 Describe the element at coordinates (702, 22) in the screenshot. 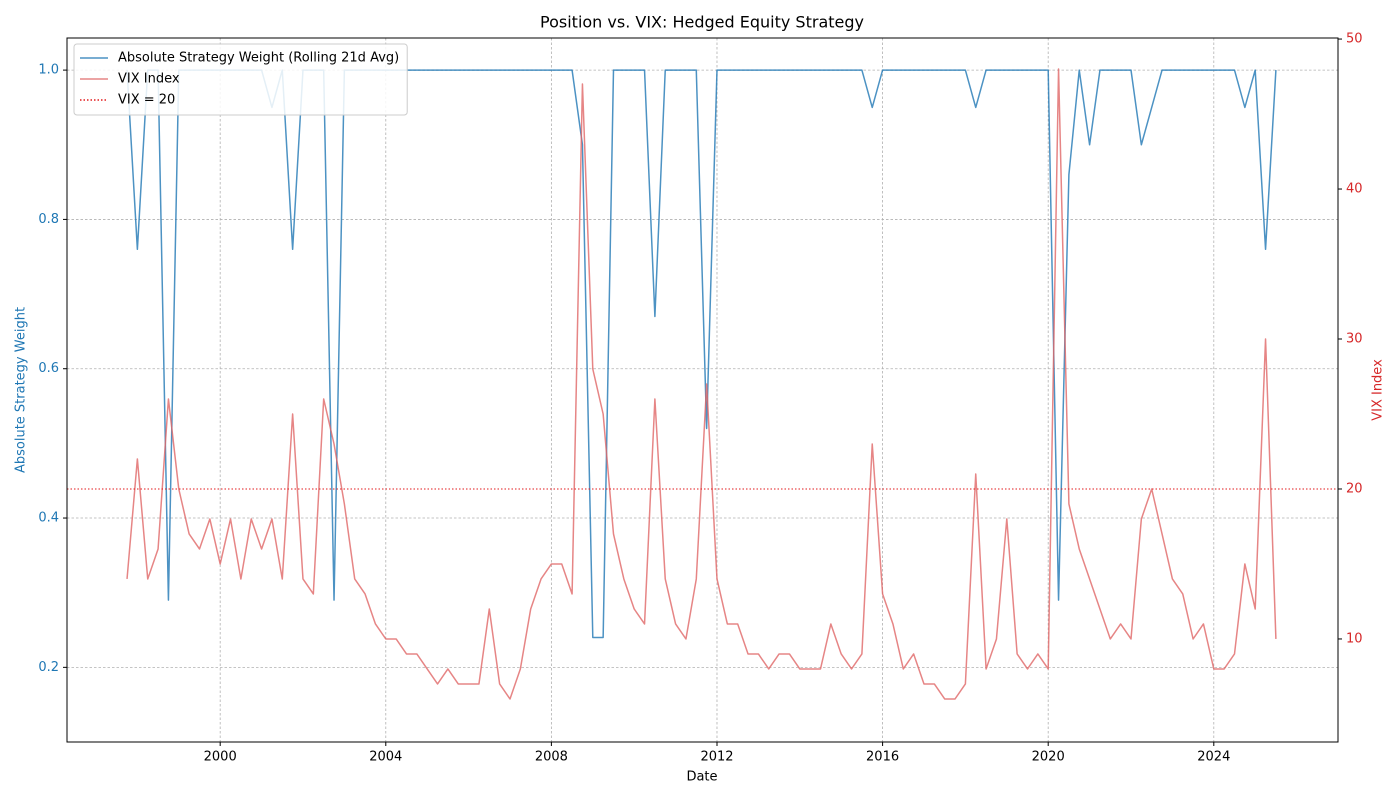

I see `chart-title: Position vs. VIX: Hedged Equity Strategy` at that location.